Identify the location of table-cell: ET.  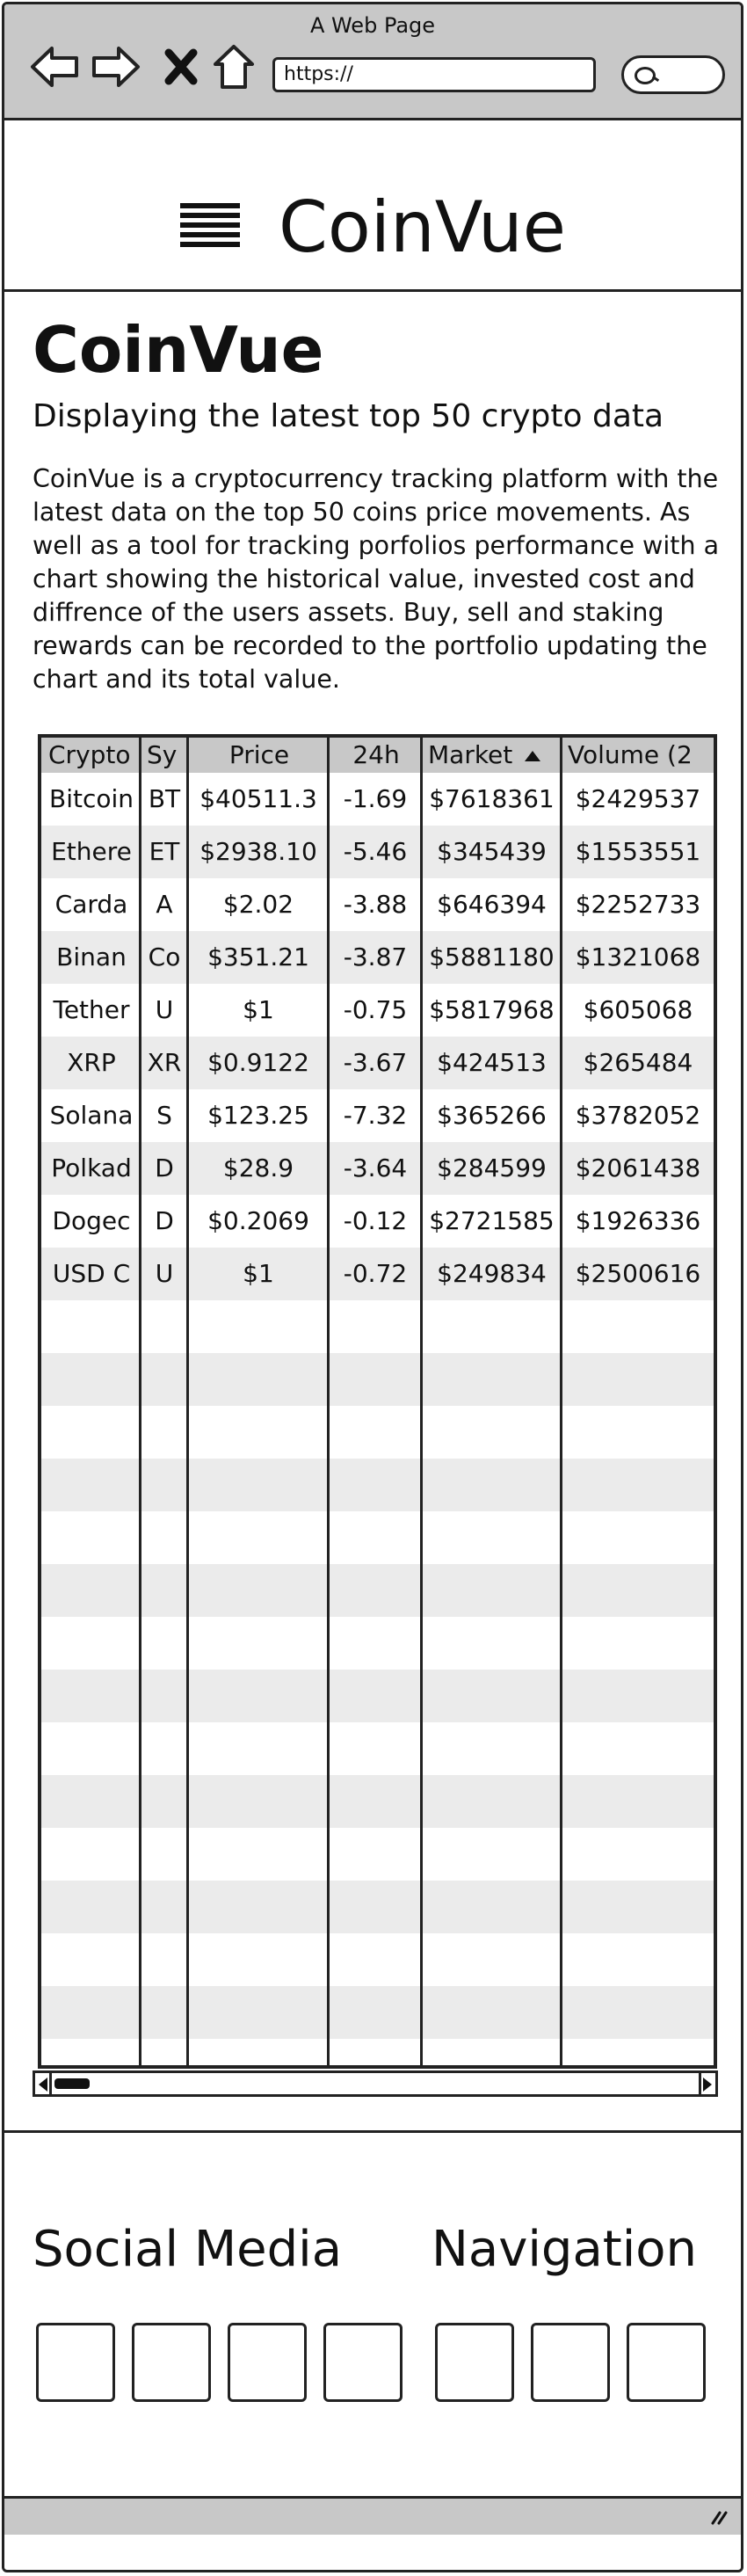
(164, 851).